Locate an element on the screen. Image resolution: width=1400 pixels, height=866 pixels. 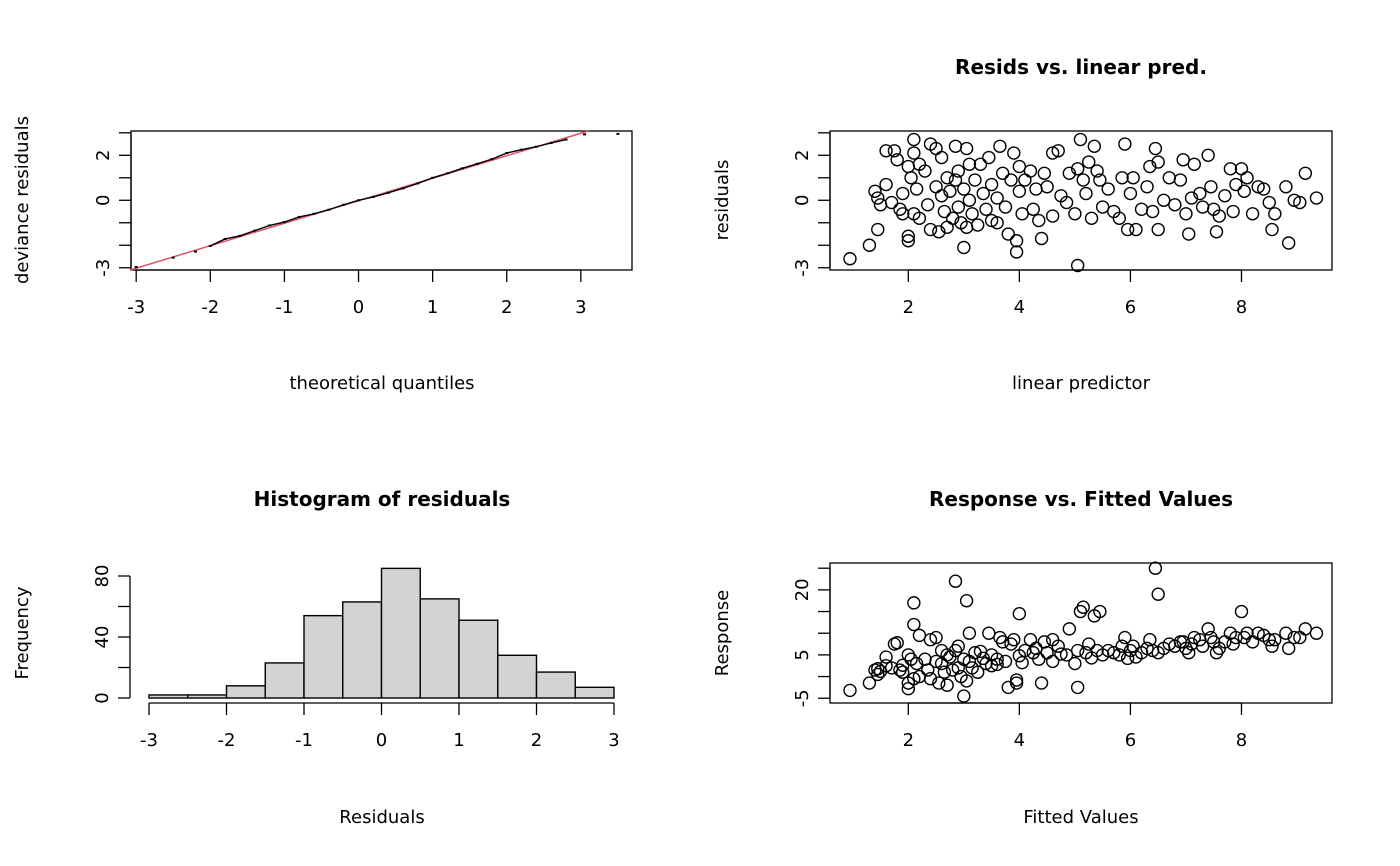
y-tick-label: 2 is located at coordinates (103, 155).